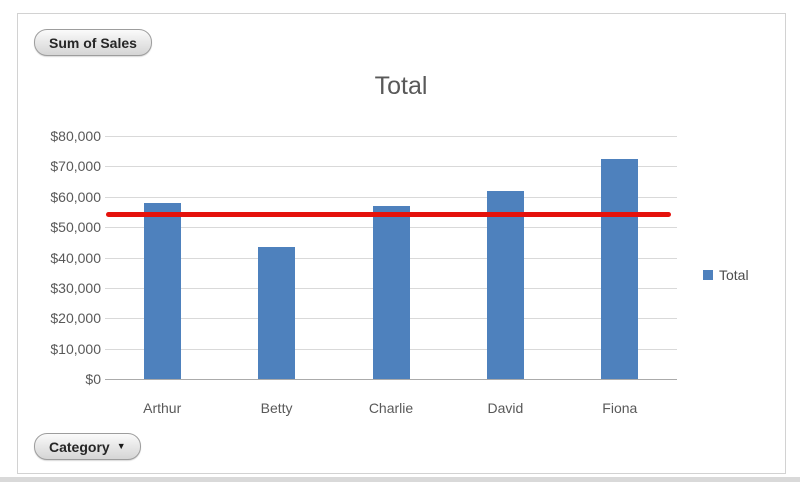  Describe the element at coordinates (162, 291) in the screenshot. I see `bar-arthur` at that location.